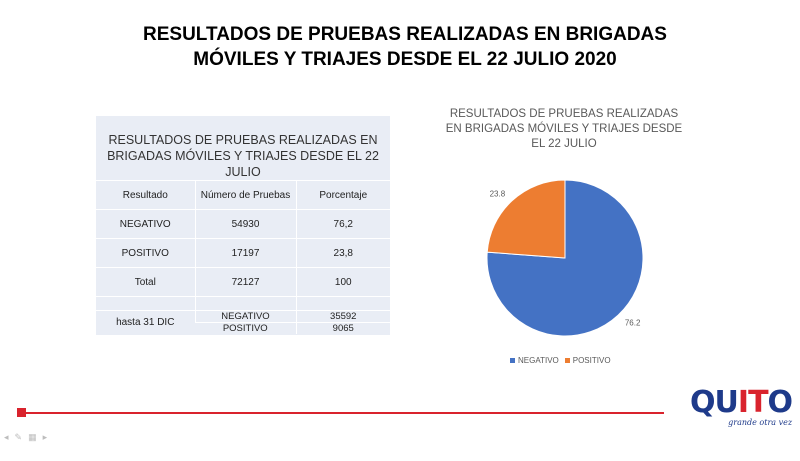 This screenshot has height=461, width=800. I want to click on table-spacer-row, so click(243, 303).